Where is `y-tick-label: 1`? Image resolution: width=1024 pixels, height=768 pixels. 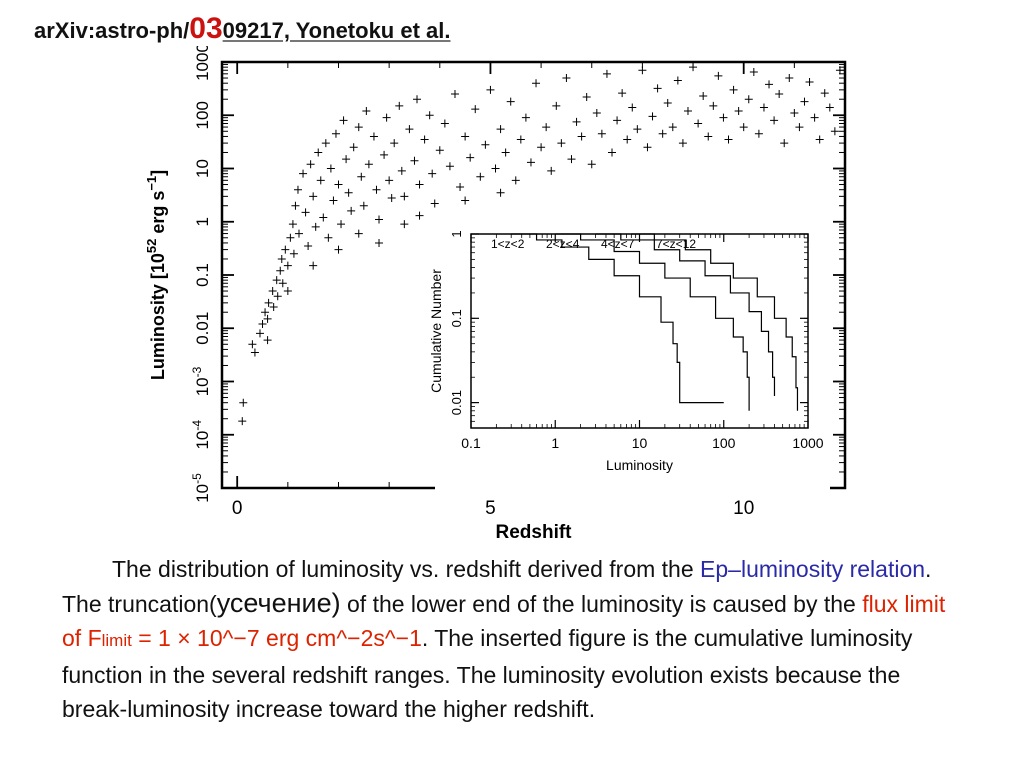
y-tick-label: 1 is located at coordinates (202, 221).